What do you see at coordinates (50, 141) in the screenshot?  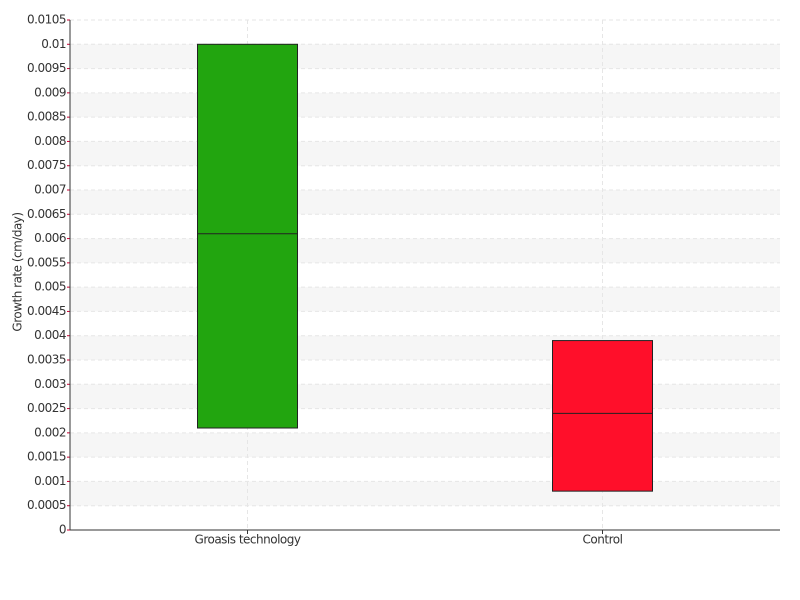 I see `y-tick-label: 0.008` at bounding box center [50, 141].